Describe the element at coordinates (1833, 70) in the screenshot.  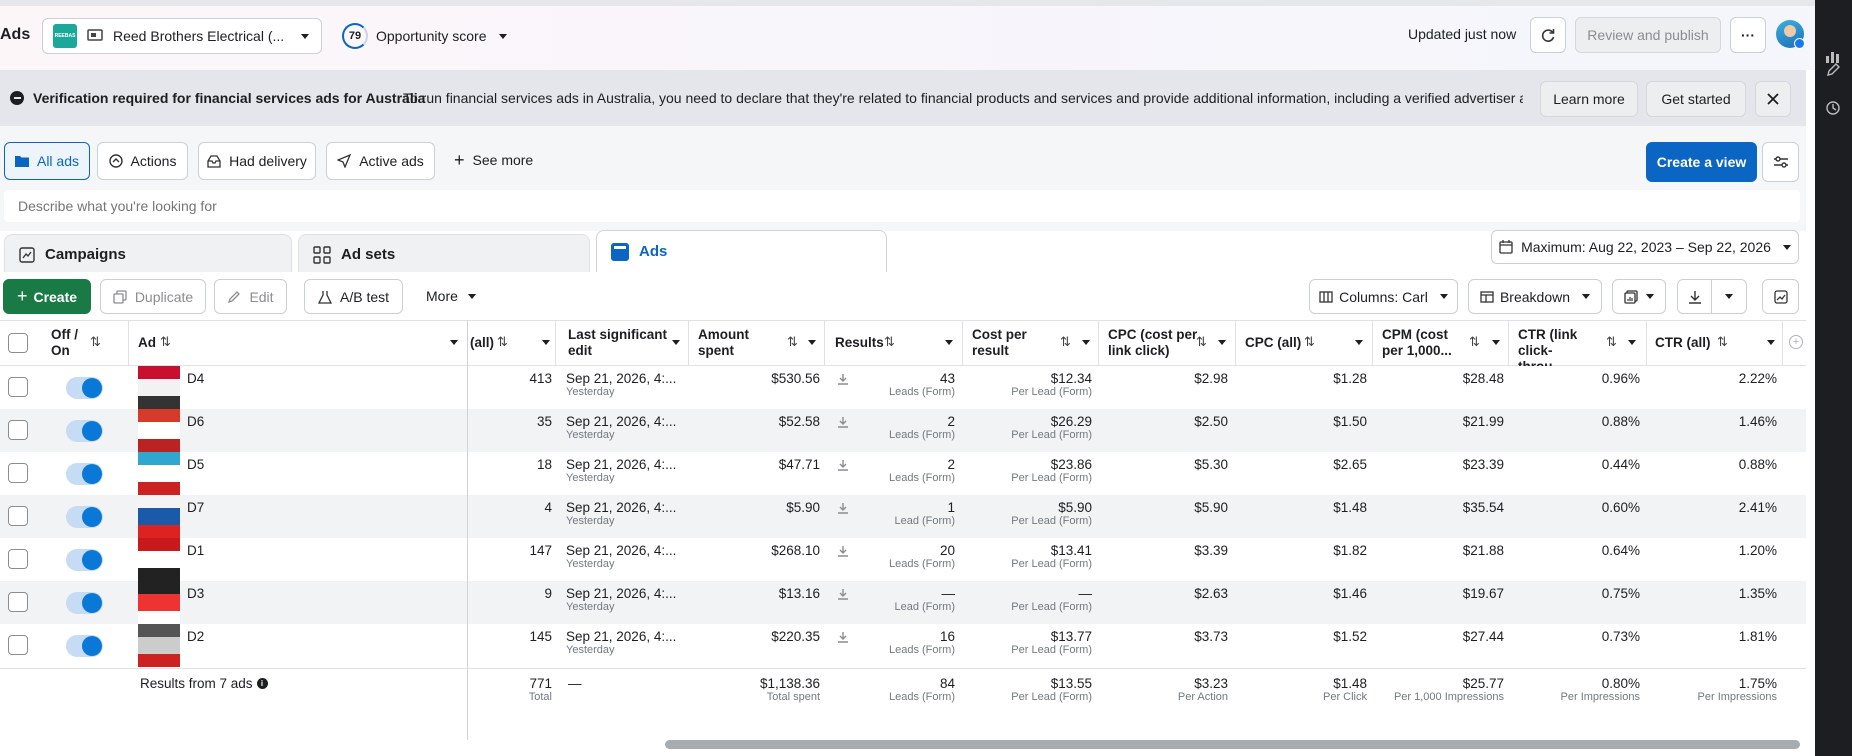
I see `pencil-icon` at that location.